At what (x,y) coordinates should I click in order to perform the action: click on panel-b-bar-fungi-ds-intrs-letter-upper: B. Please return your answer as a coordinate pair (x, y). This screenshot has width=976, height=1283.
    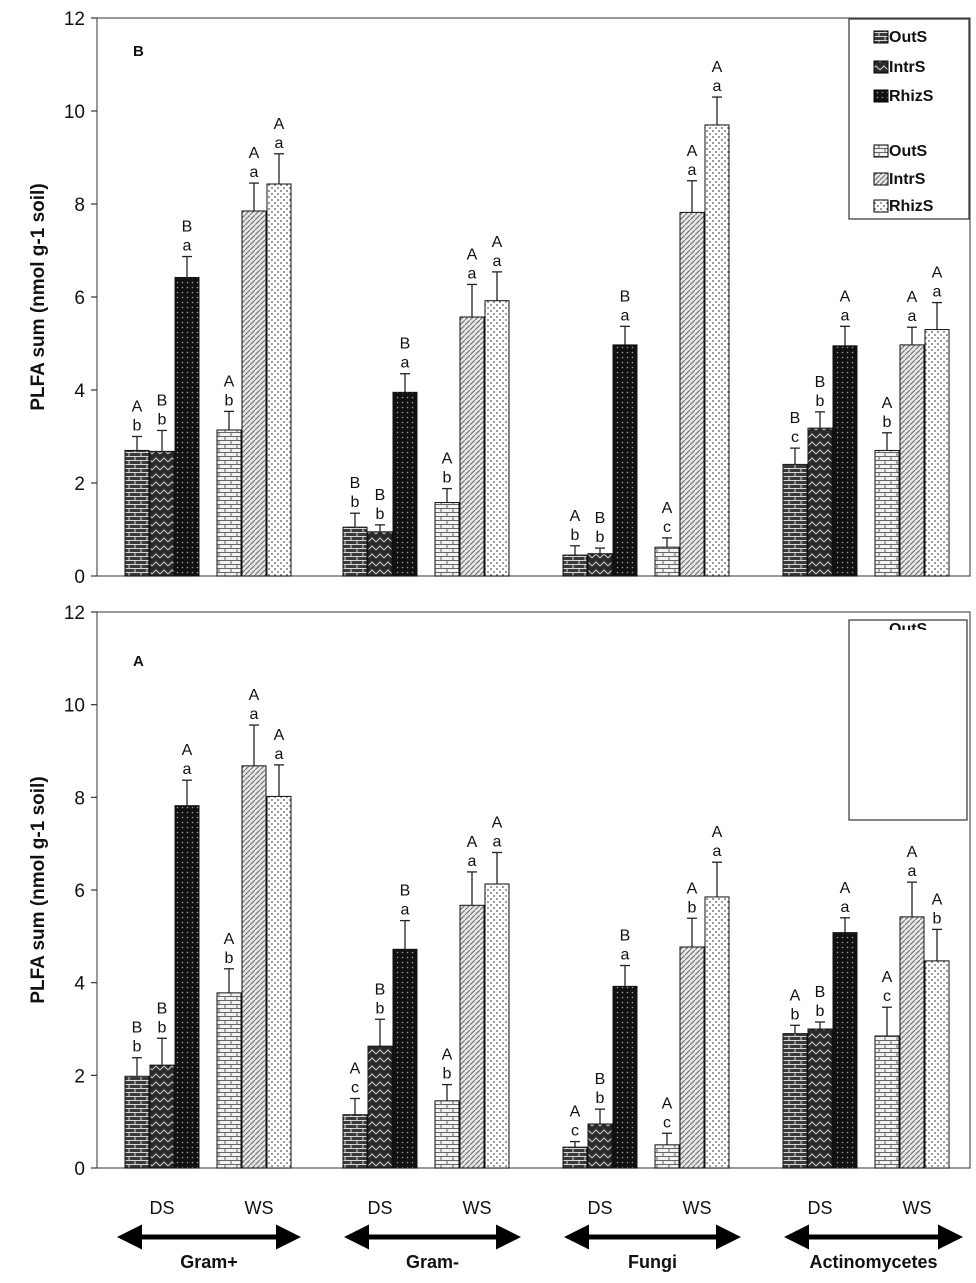
    Looking at the image, I should click on (600, 518).